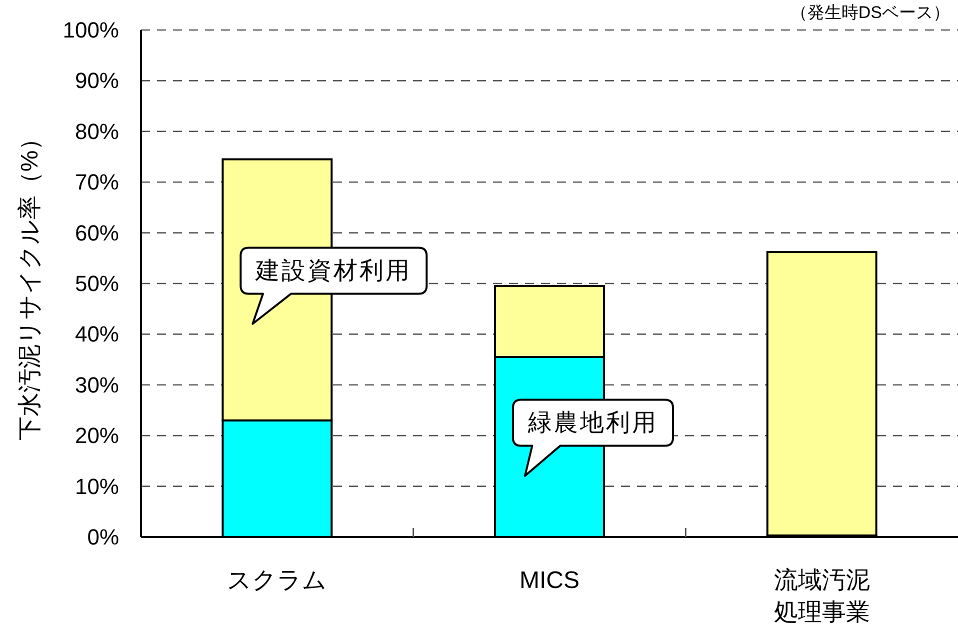  I want to click on y-tick-label: 50%, so click(96, 283).